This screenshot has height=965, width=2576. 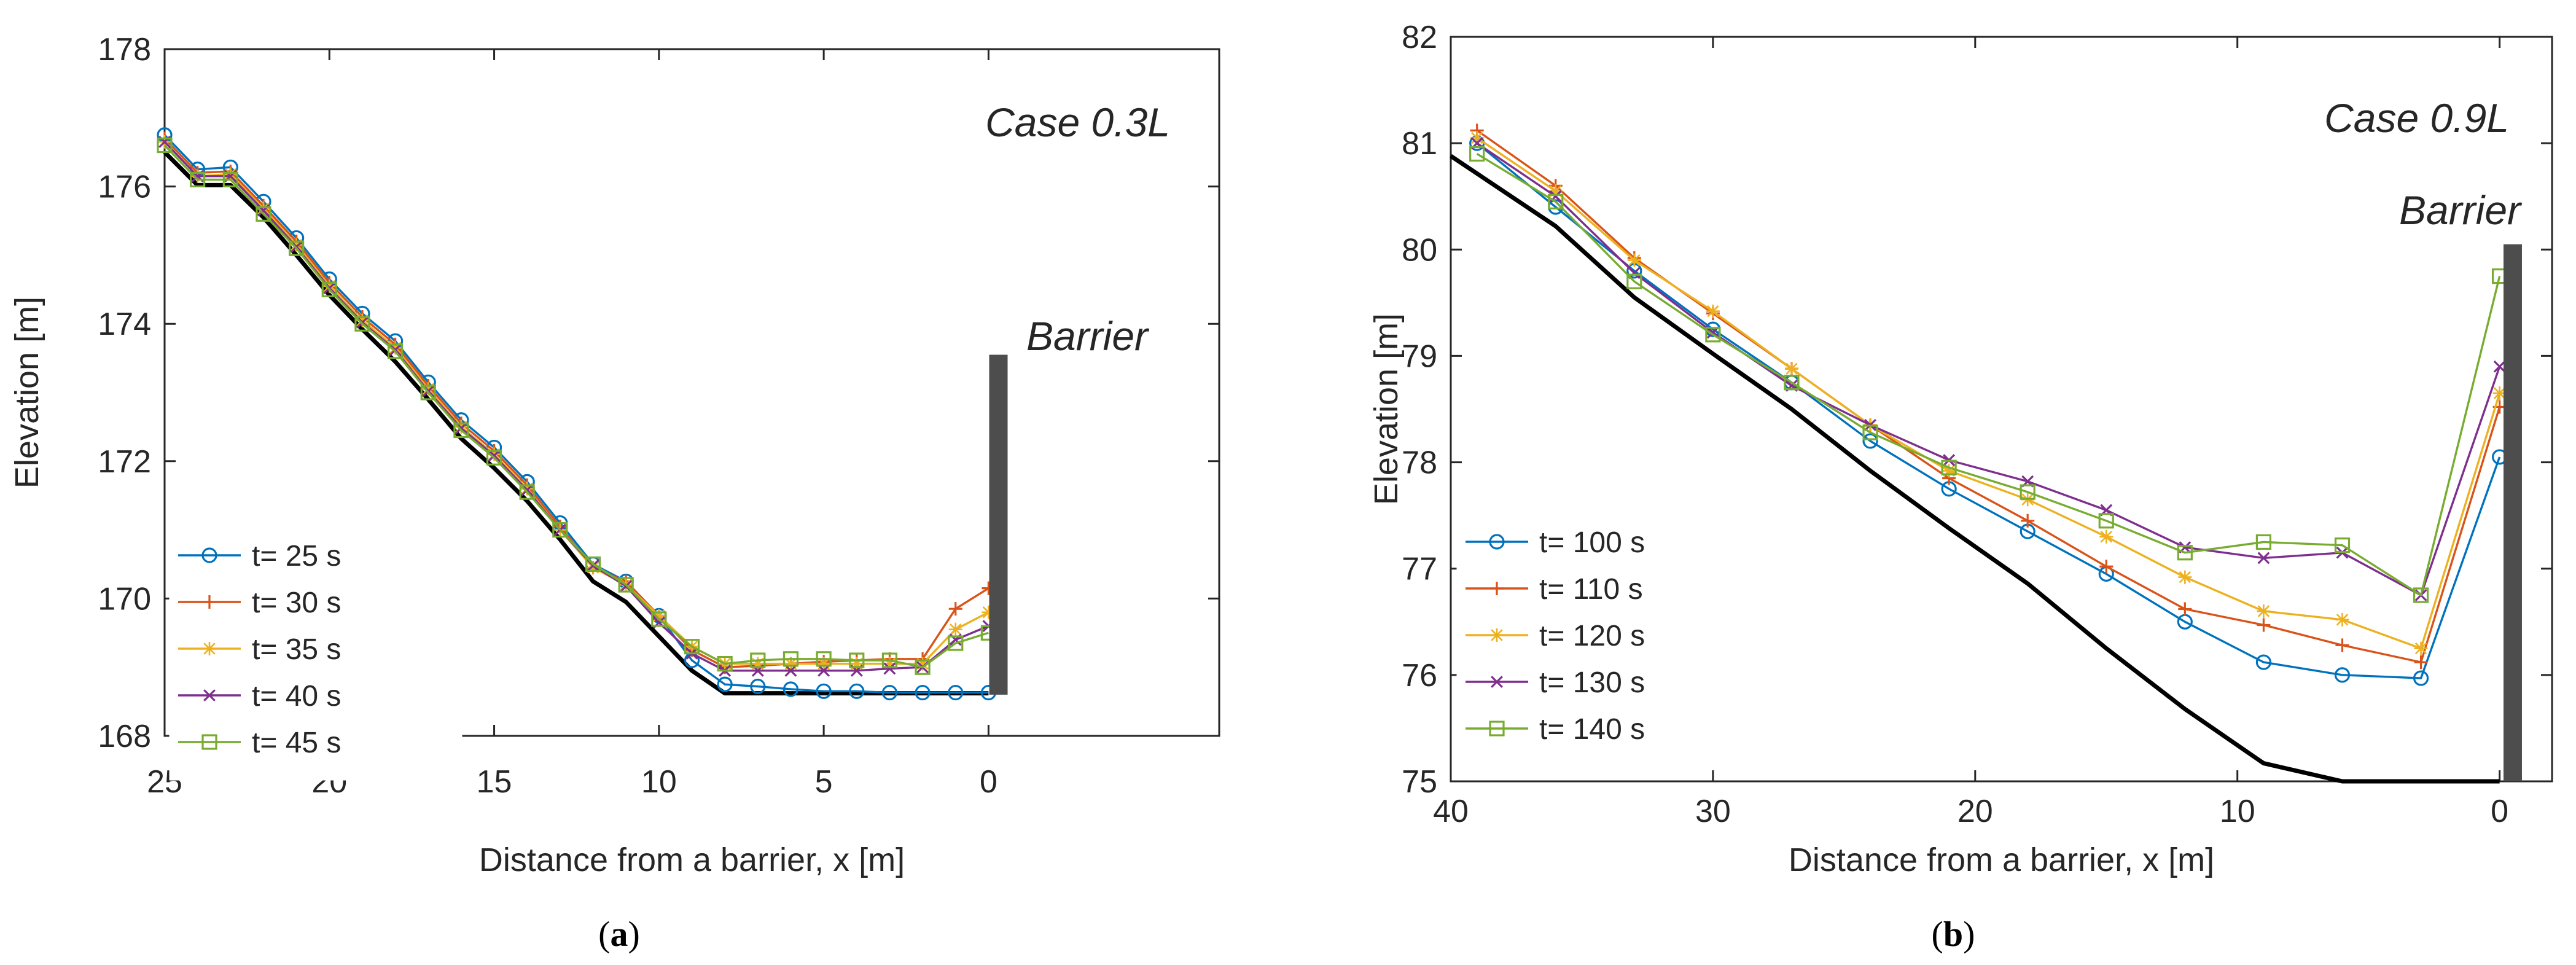 I want to click on case-title: Case 0.3L, so click(x=1077, y=122).